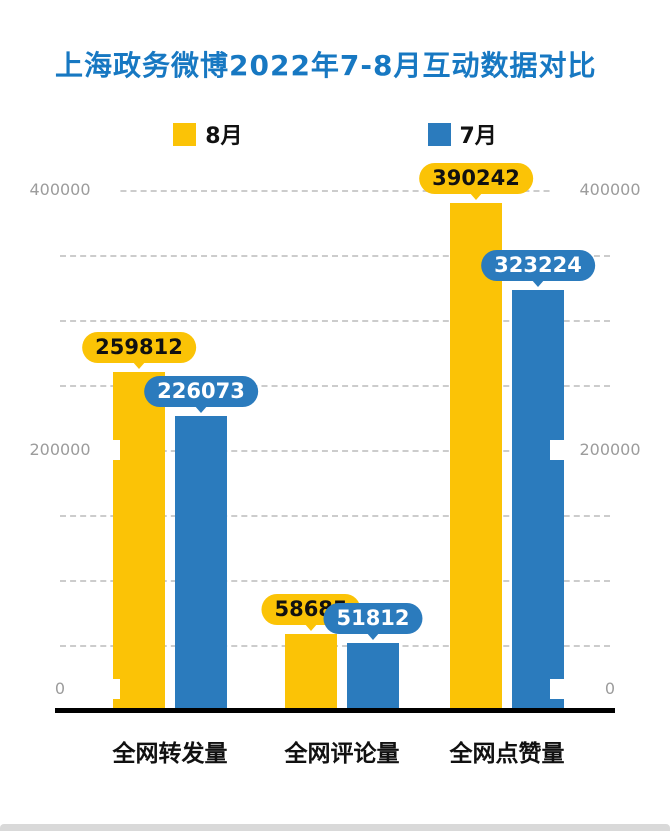 This screenshot has width=670, height=831. Describe the element at coordinates (185, 134) in the screenshot. I see `legend-swatch-august` at that location.